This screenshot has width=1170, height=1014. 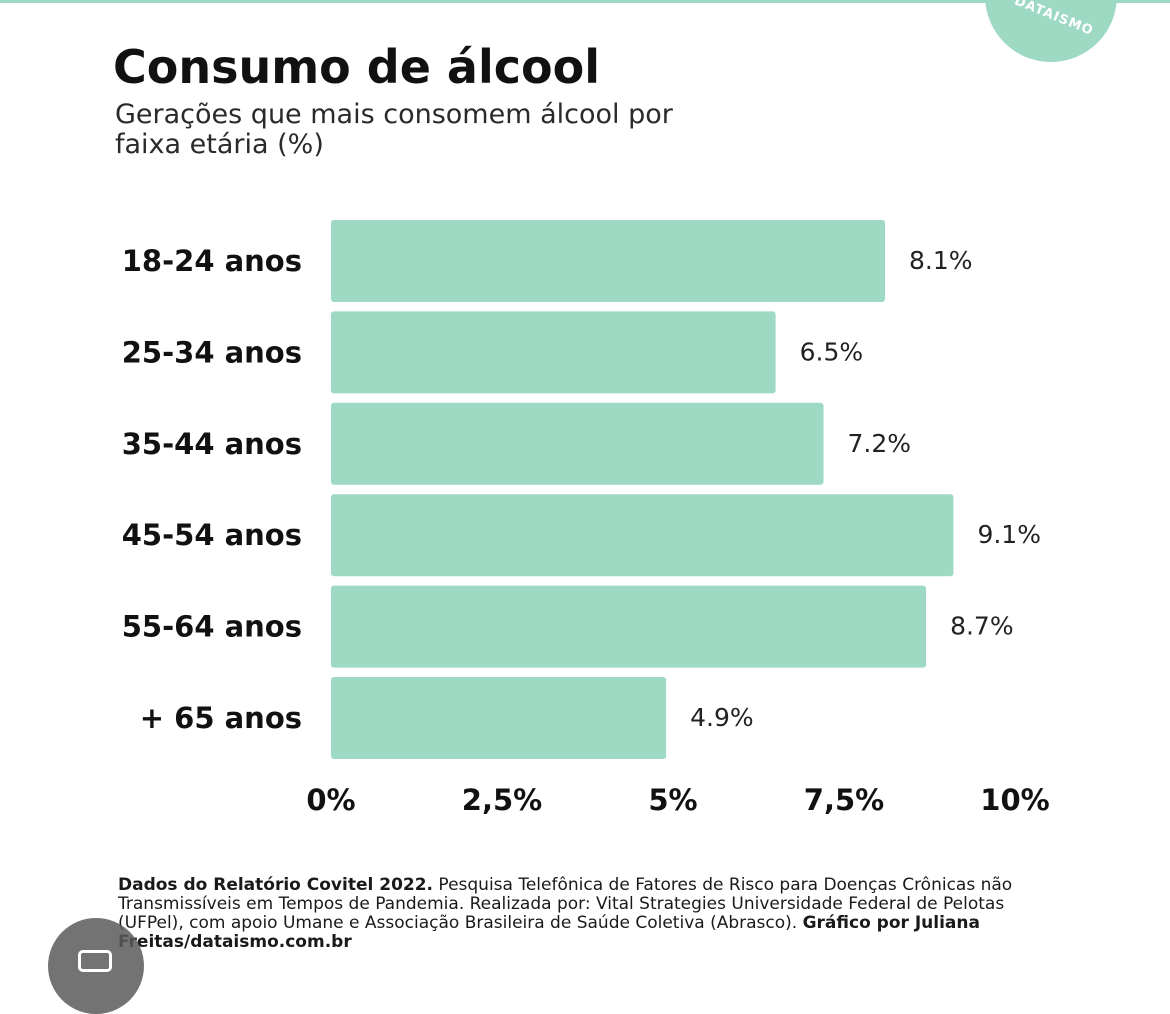 I want to click on value-label: 8.1%, so click(x=941, y=260).